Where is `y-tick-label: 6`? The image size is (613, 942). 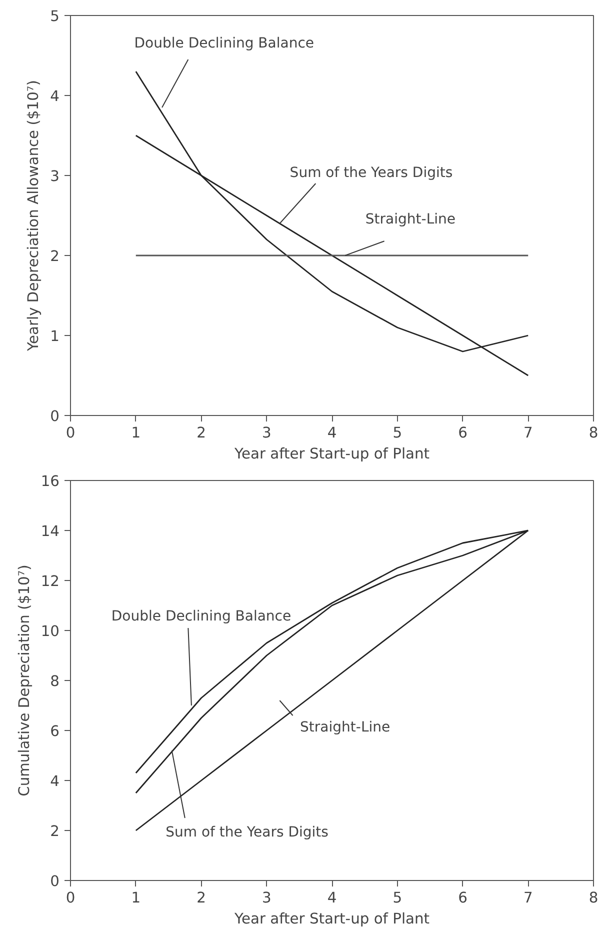 y-tick-label: 6 is located at coordinates (55, 731).